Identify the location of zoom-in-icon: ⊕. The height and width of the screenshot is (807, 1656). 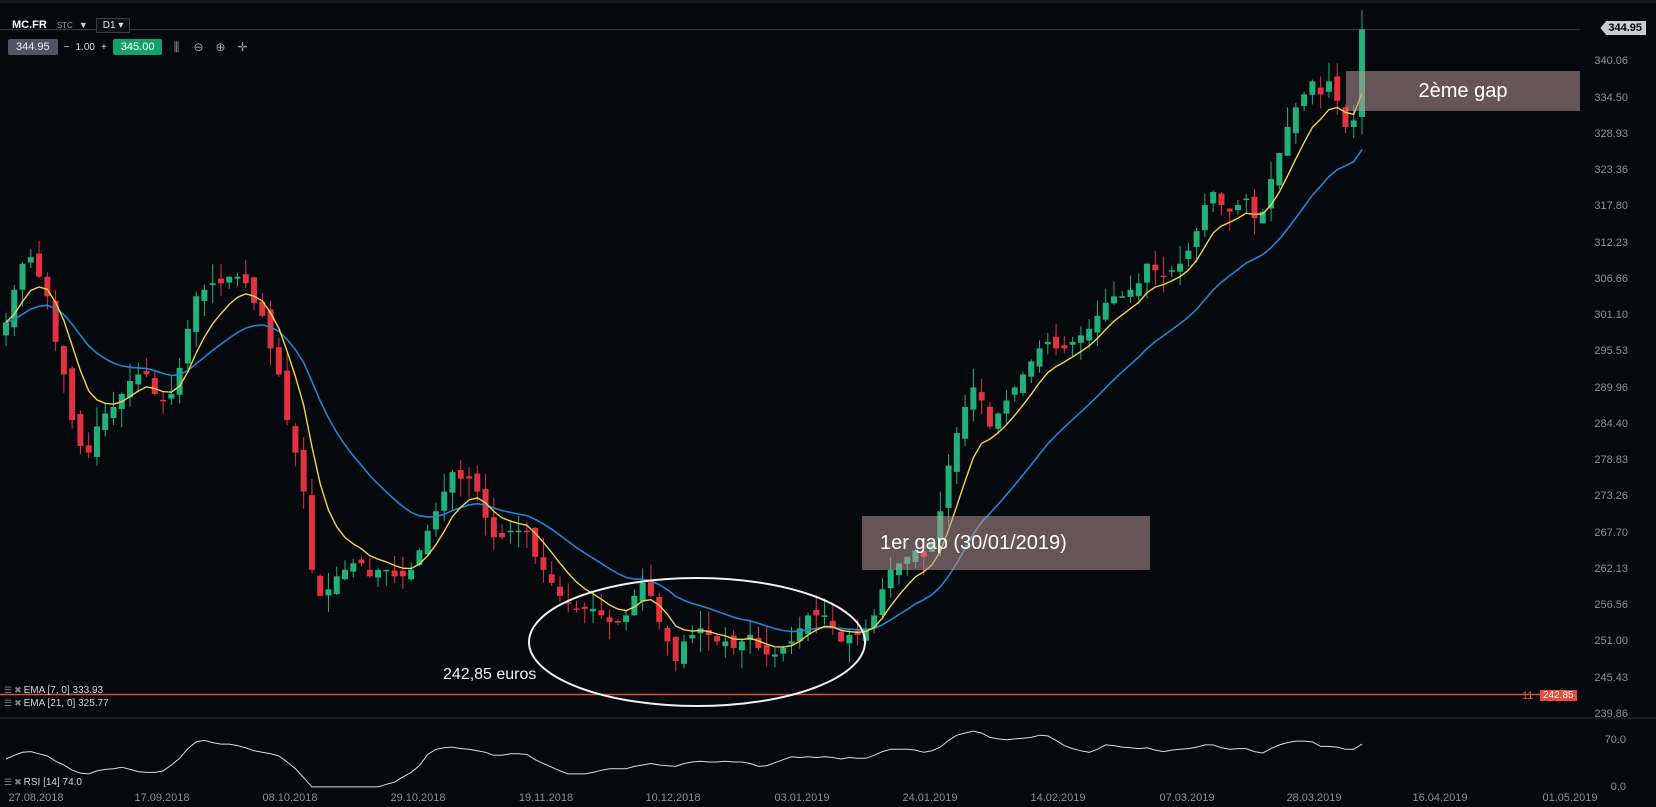
(220, 47).